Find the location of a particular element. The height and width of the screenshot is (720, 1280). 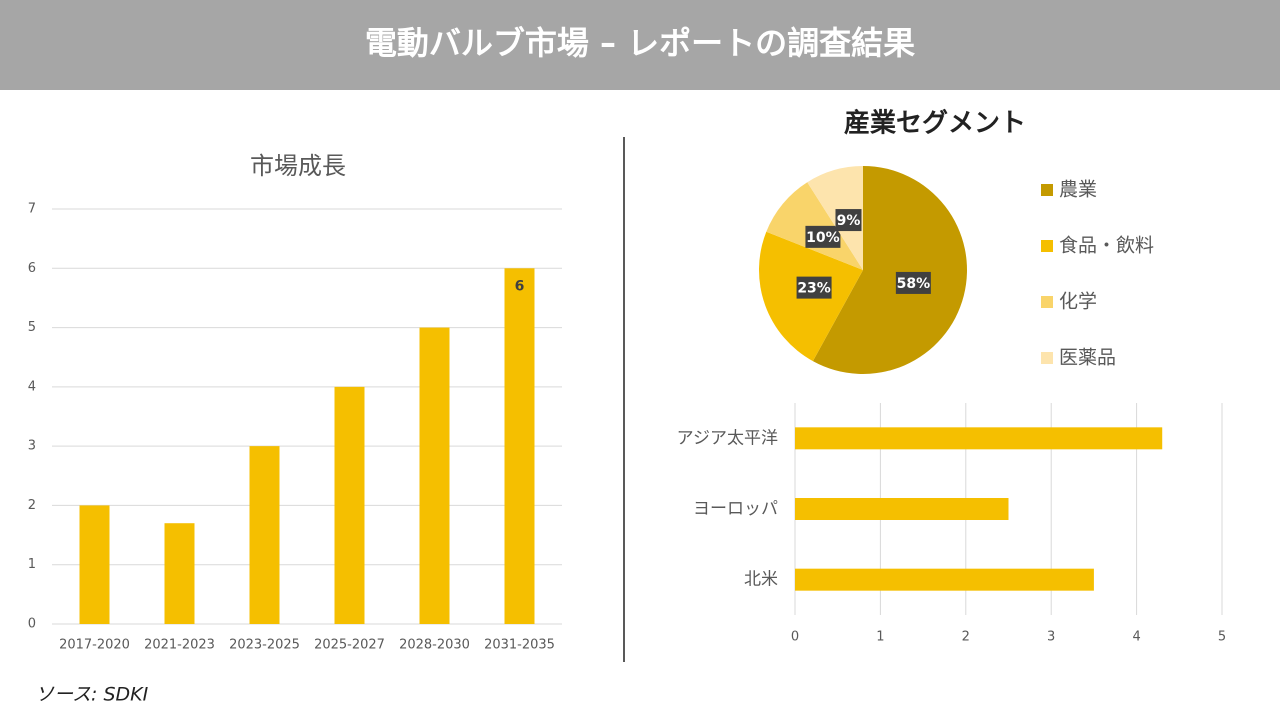

data-label: 6 is located at coordinates (520, 286).